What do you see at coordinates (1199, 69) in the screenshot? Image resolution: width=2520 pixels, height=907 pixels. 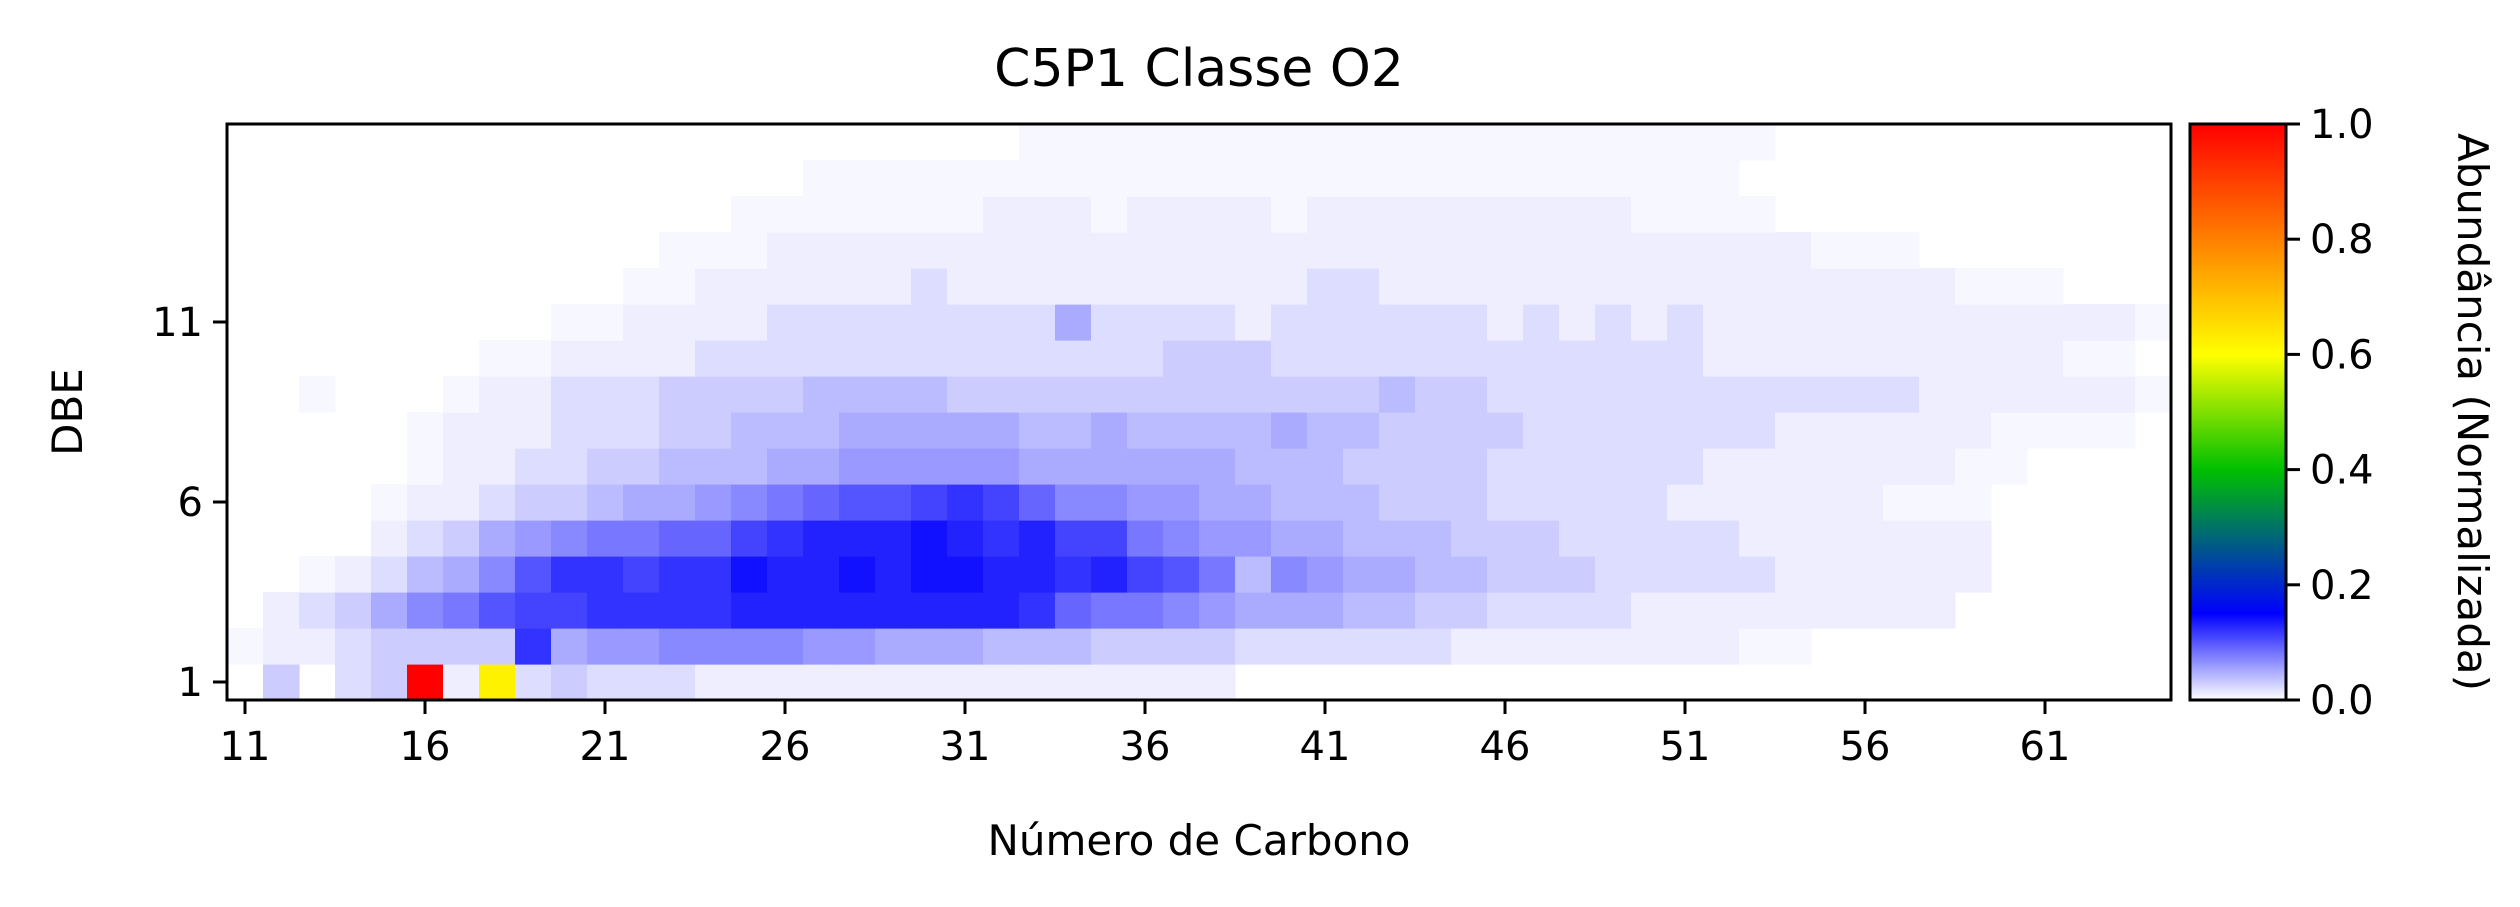 I see `chart-title: C5P1 Classe O2` at bounding box center [1199, 69].